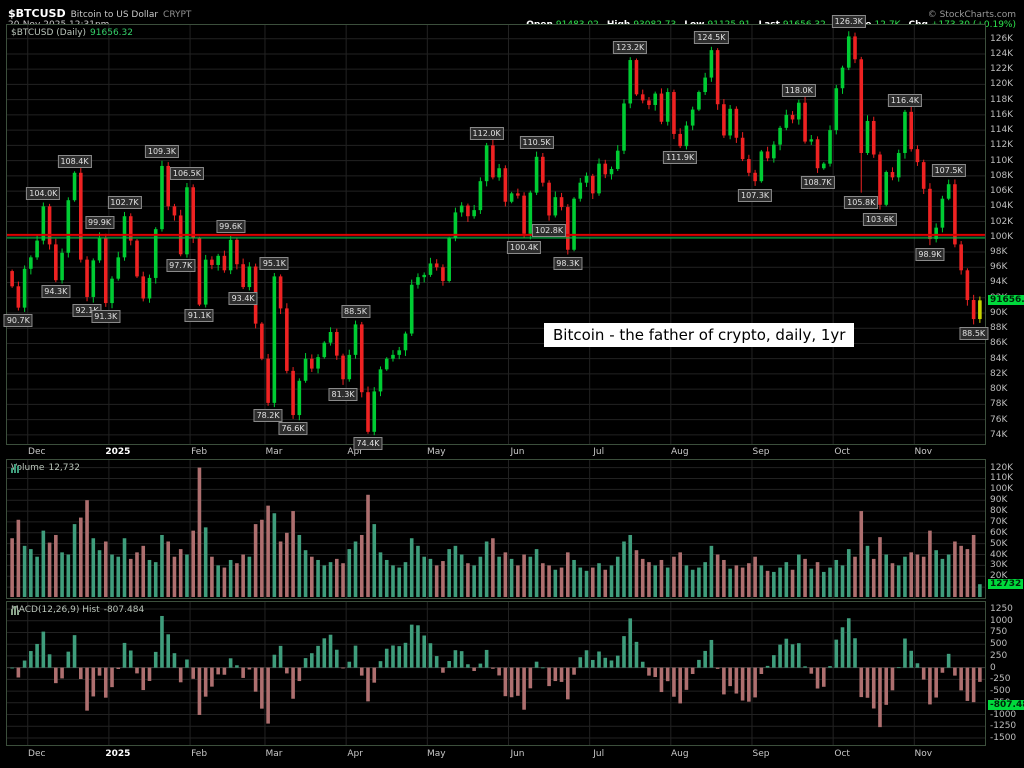 This screenshot has height=768, width=1024. Describe the element at coordinates (274, 264) in the screenshot. I see `price-flag: 95.1K` at that location.